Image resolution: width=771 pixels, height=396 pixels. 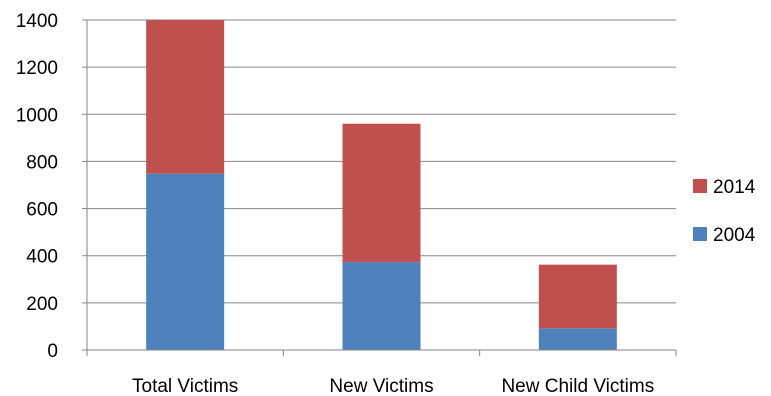 I want to click on legend: 2014 2004, so click(x=724, y=211).